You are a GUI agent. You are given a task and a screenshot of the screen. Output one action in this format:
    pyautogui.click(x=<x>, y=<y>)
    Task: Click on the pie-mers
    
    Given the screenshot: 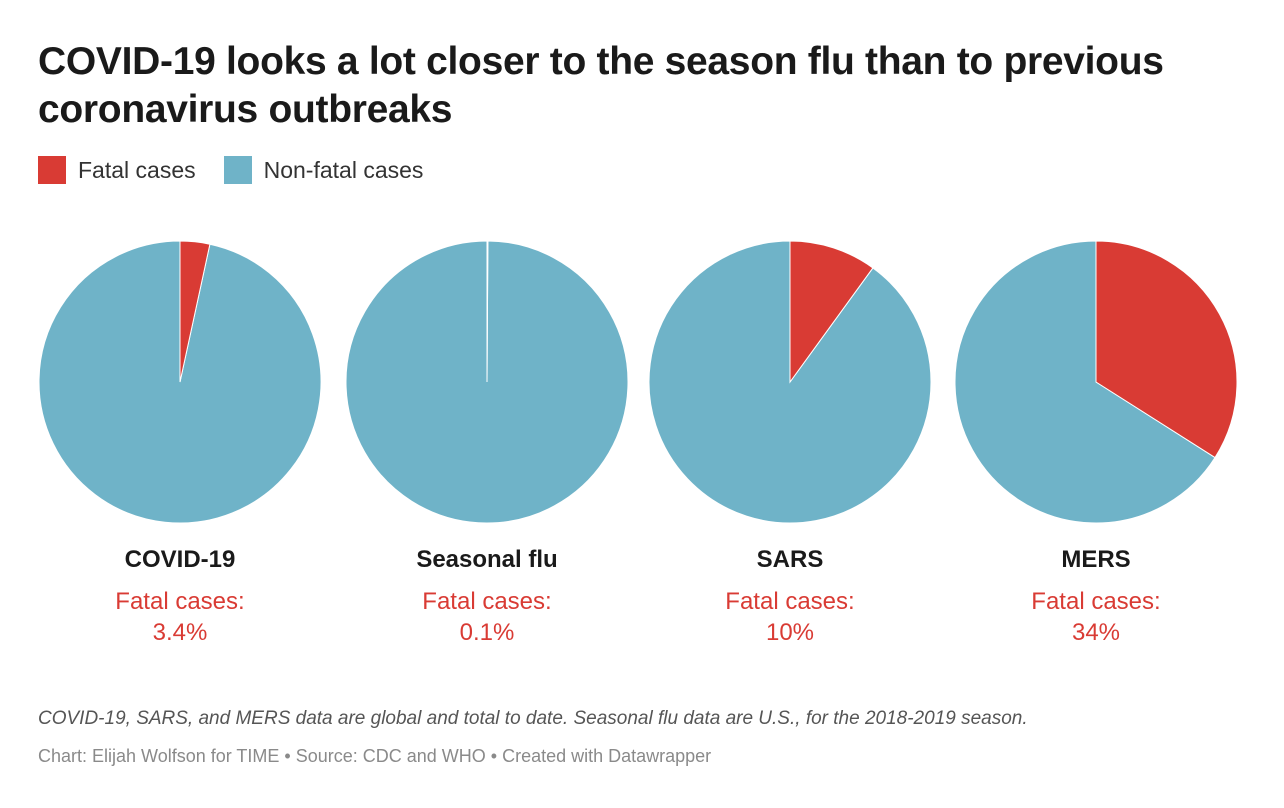 What is the action you would take?
    pyautogui.click(x=1096, y=382)
    